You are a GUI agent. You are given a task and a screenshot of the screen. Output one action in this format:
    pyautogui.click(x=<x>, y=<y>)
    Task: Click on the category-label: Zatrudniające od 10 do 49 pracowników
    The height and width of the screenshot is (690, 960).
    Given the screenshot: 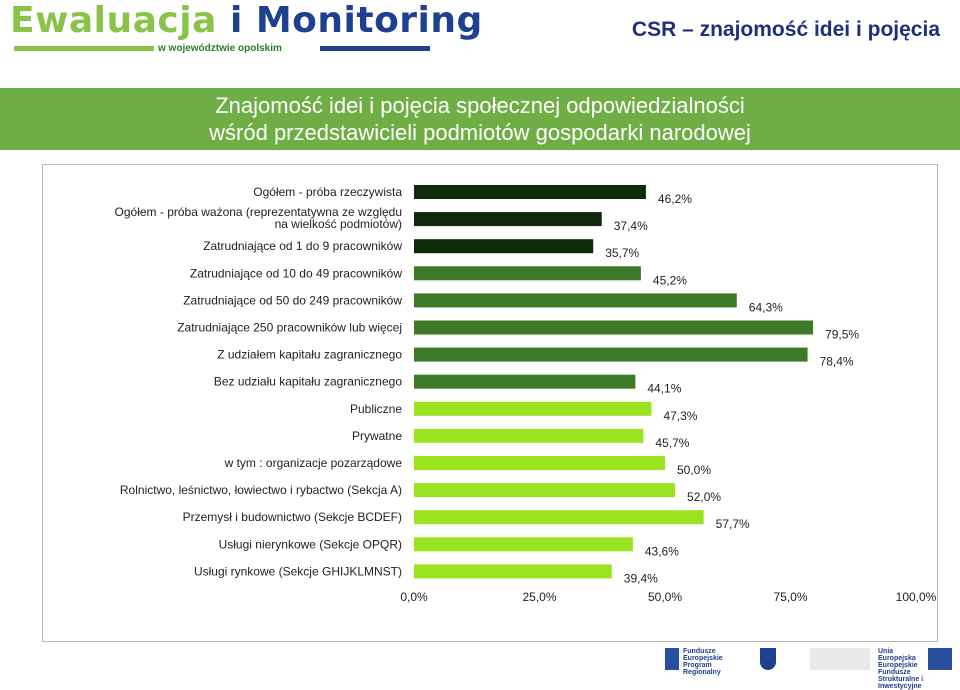 What is the action you would take?
    pyautogui.click(x=296, y=273)
    